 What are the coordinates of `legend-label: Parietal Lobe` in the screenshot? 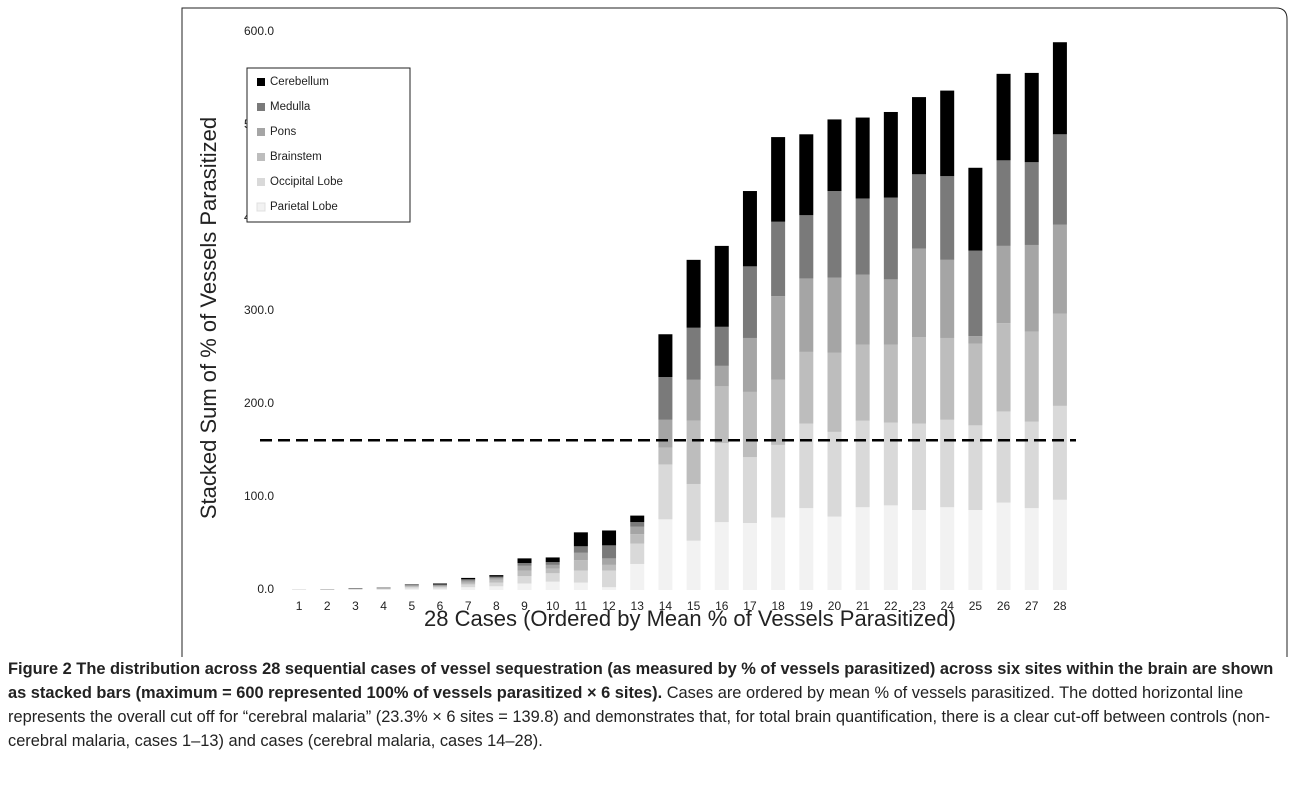 It's located at (304, 207).